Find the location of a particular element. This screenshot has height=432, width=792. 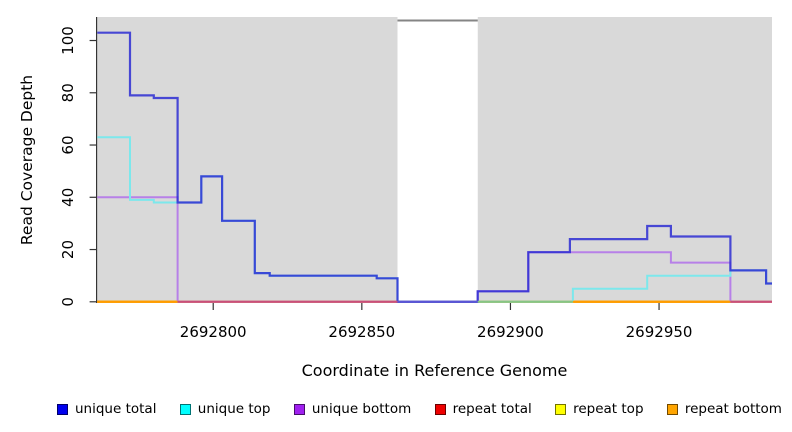

legend-item-repeat-top: repeat top is located at coordinates (599, 409).